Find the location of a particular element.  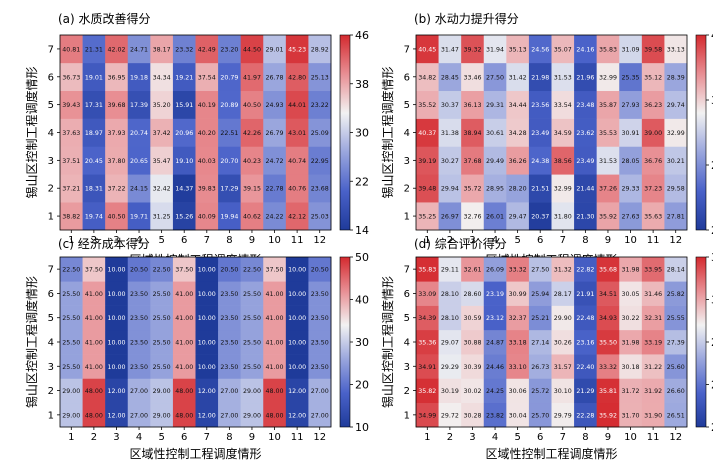

cell-value-label: 27.39 is located at coordinates (676, 343).